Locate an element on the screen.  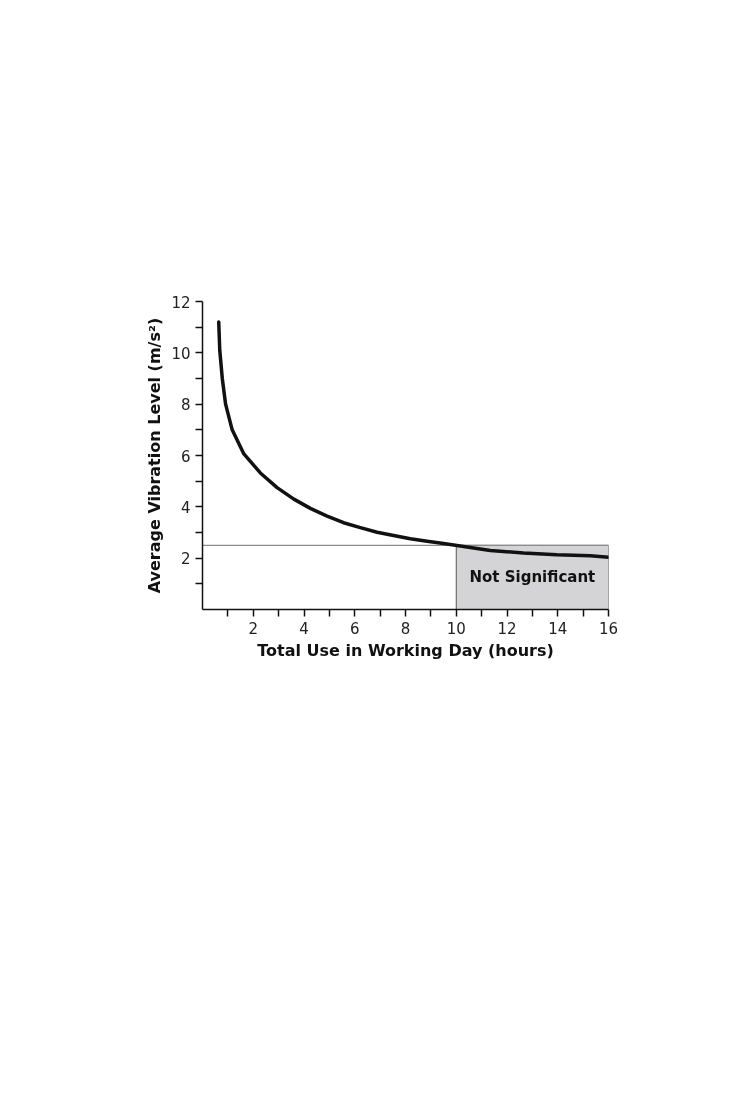
band-label: Not Significant is located at coordinates (532, 577).